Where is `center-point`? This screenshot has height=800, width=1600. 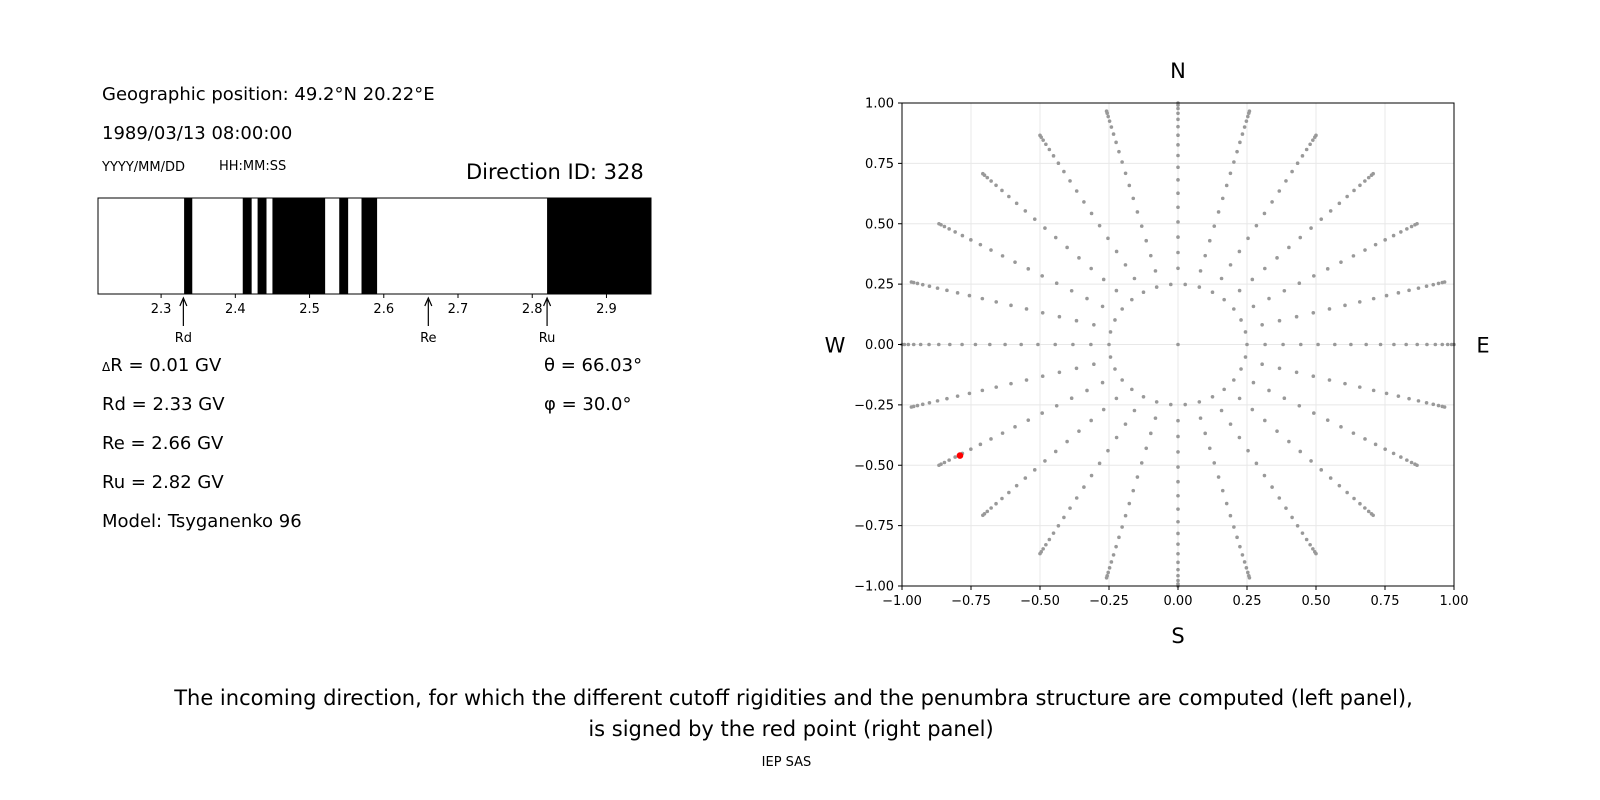 center-point is located at coordinates (1178, 344).